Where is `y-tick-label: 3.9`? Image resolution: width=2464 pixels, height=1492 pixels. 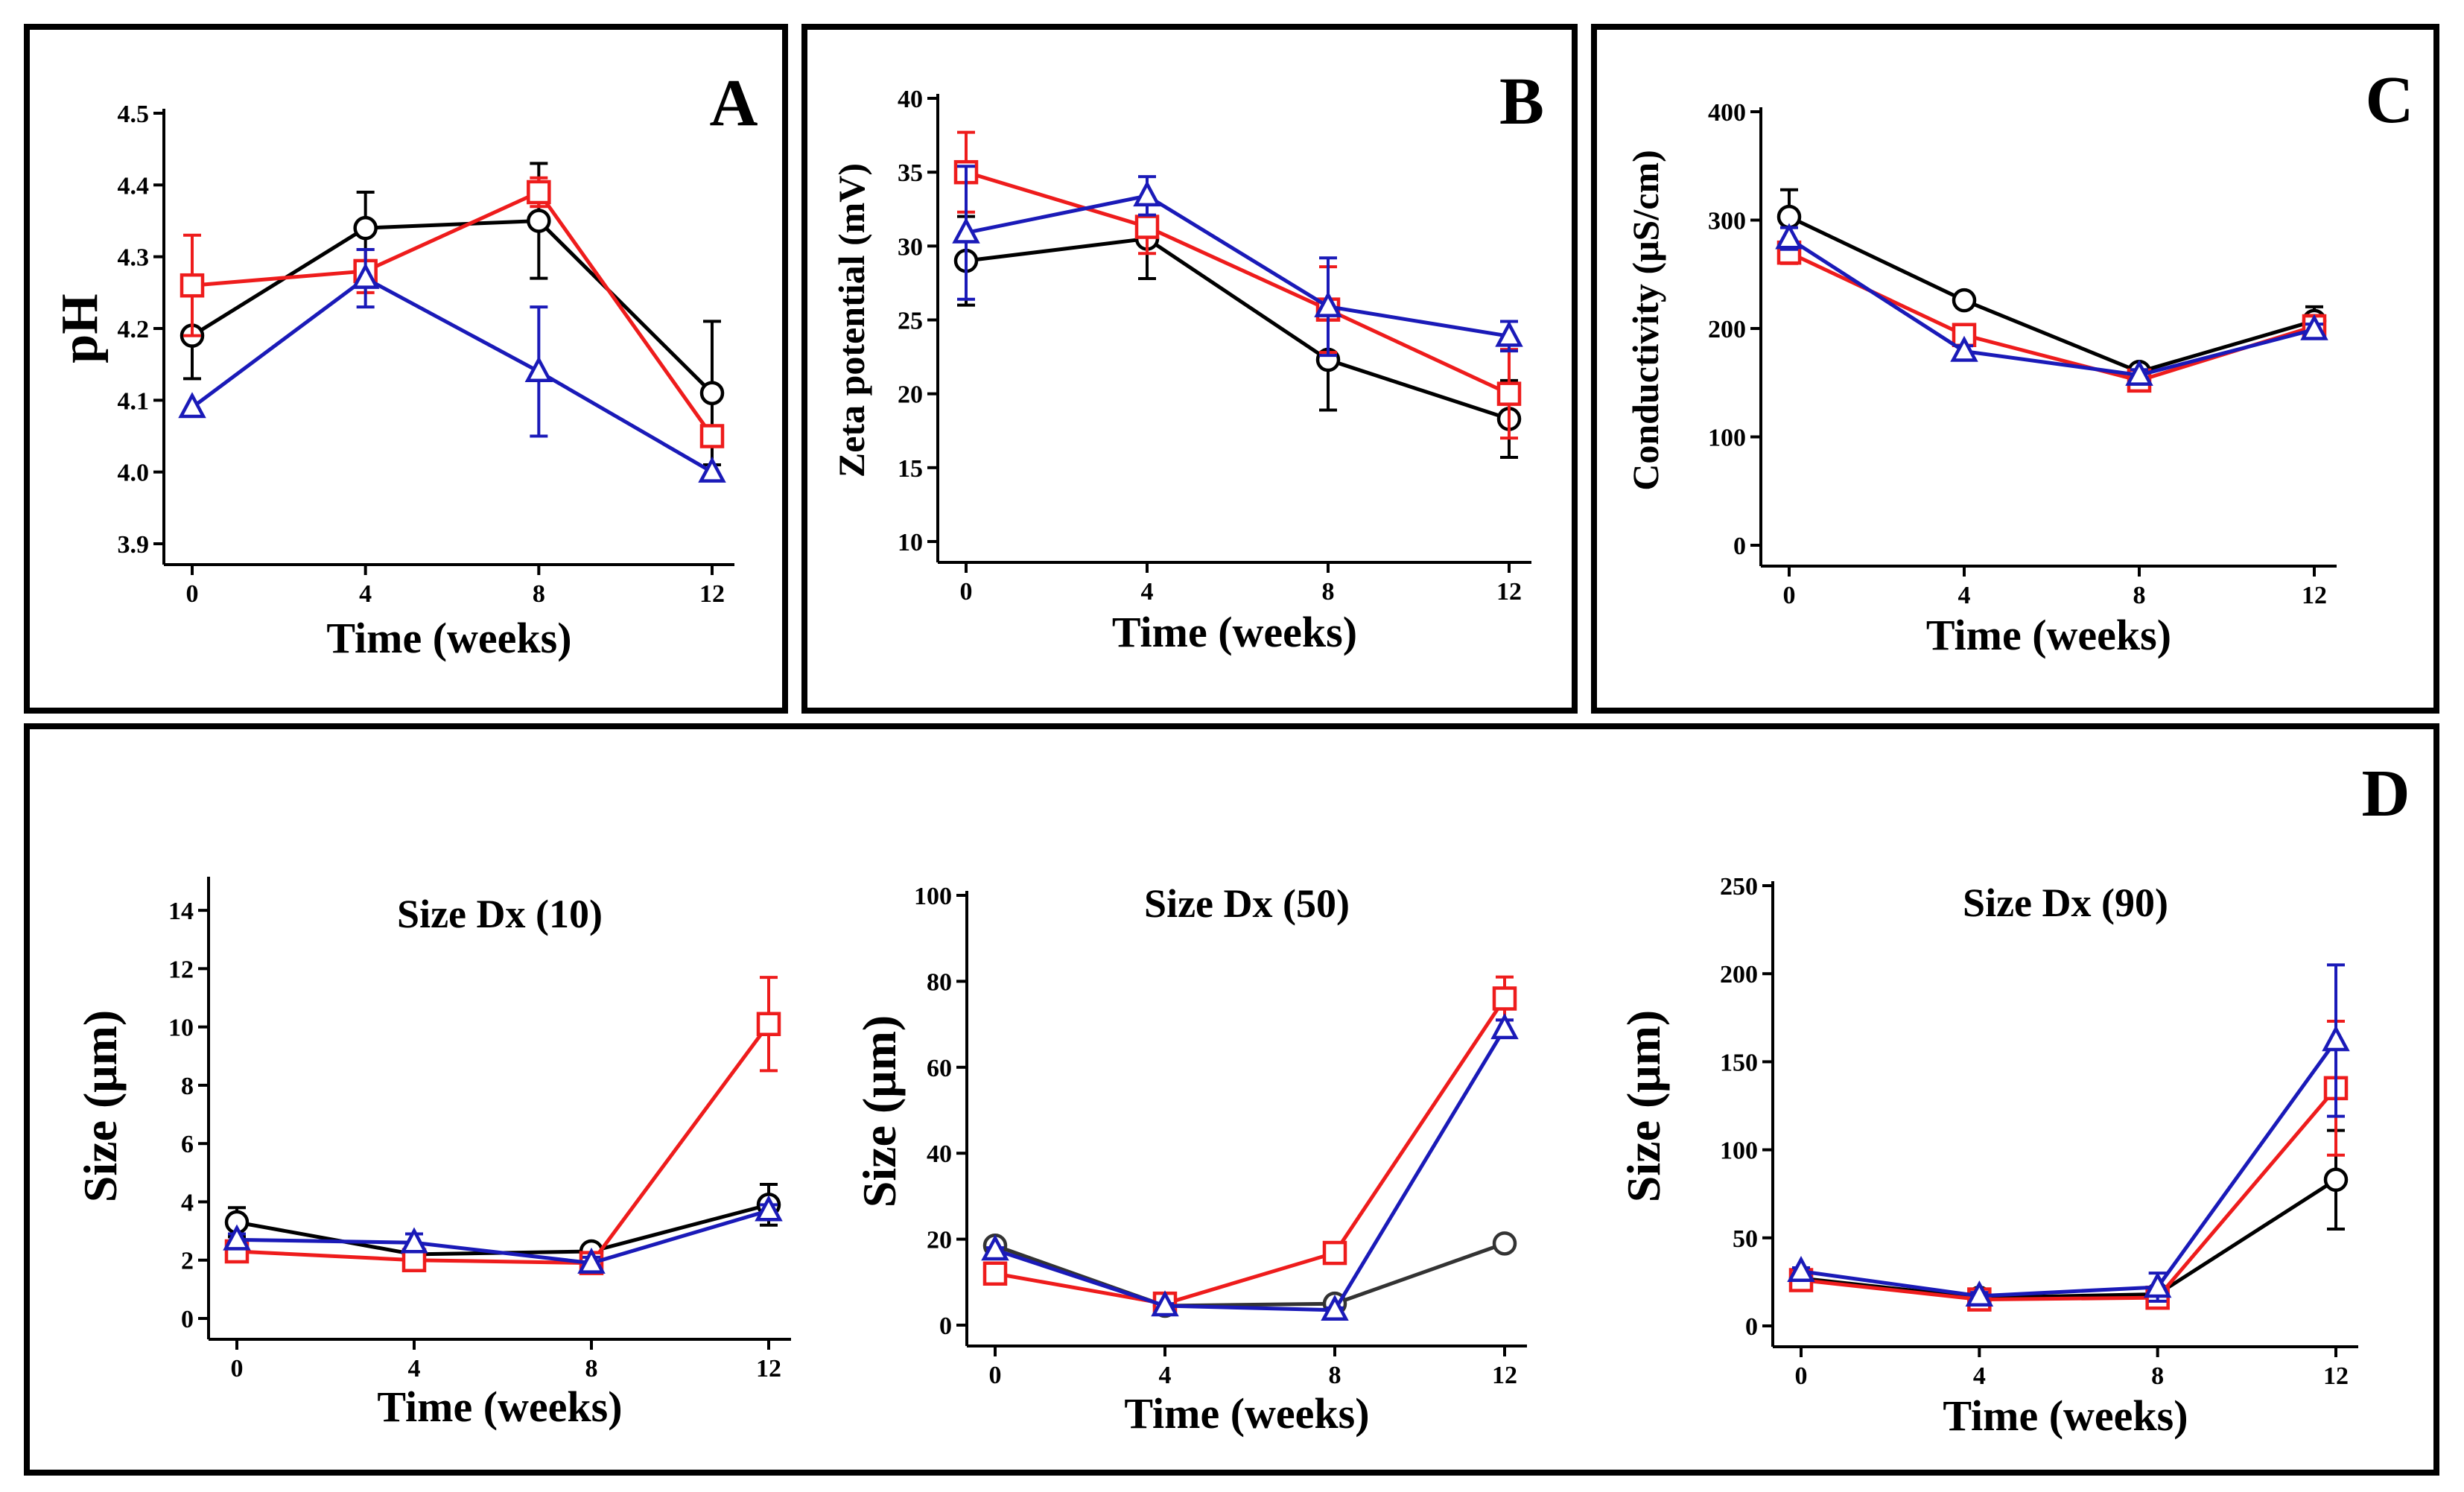
y-tick-label: 3.9 is located at coordinates (134, 545).